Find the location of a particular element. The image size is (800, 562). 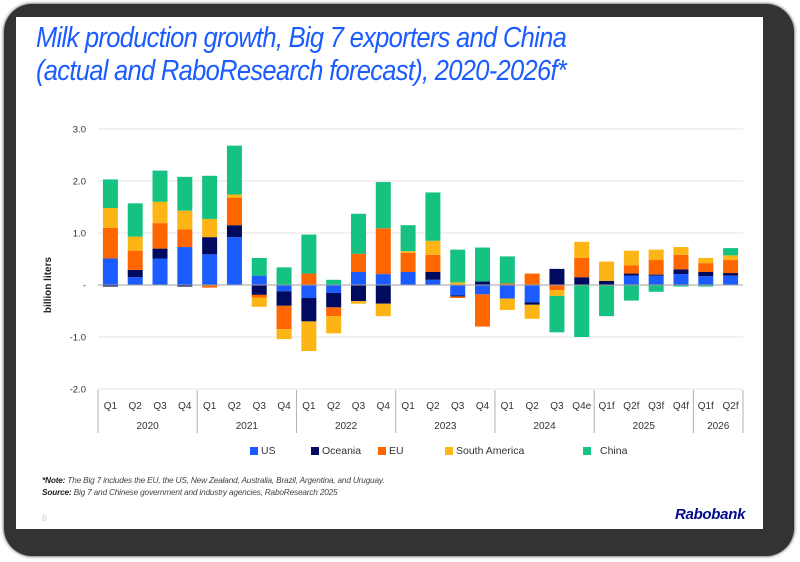

legend-item-eu: EU is located at coordinates (391, 451).